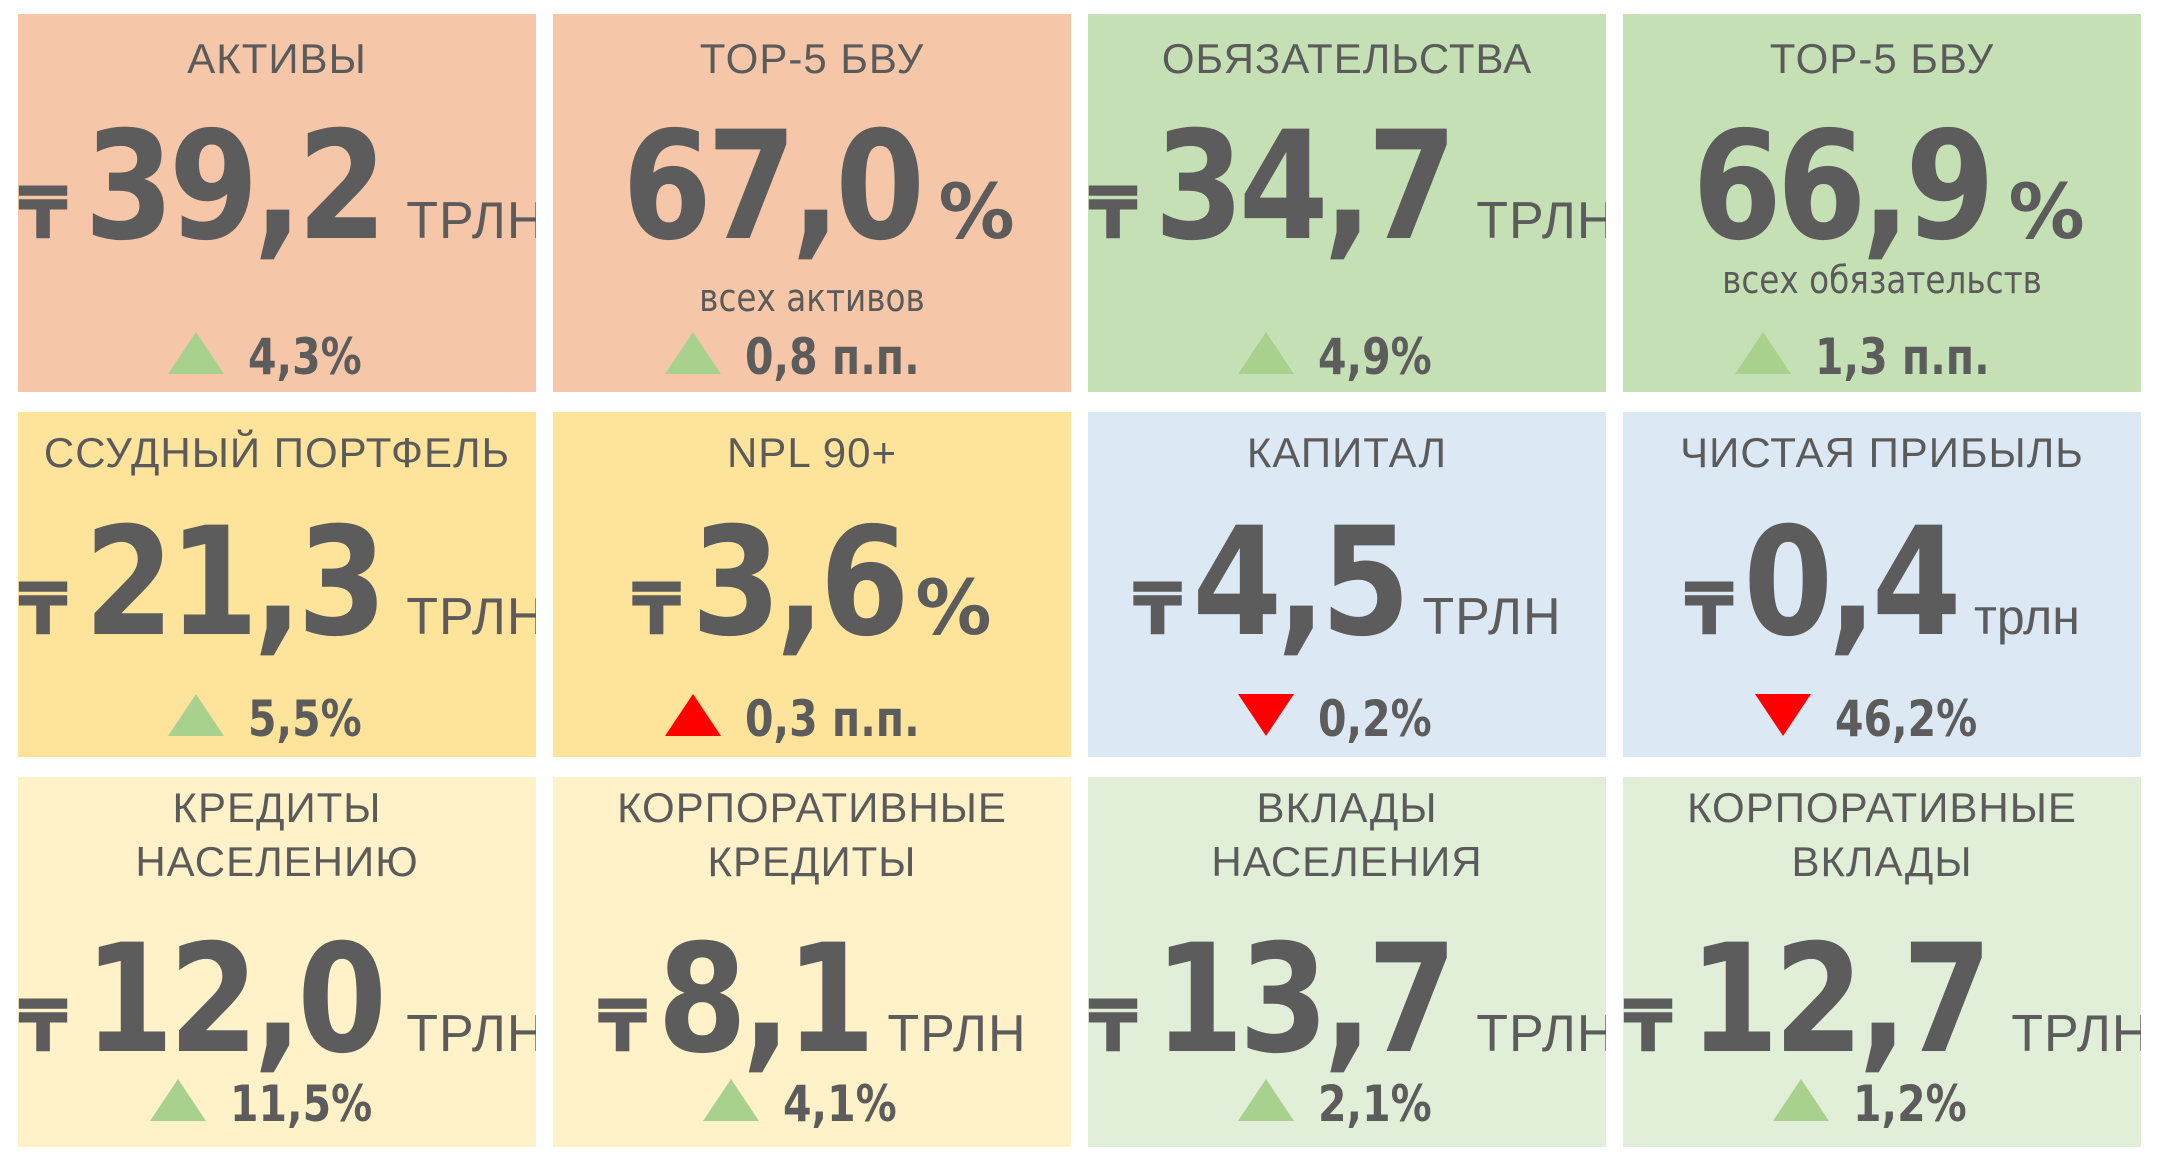  What do you see at coordinates (304, 357) in the screenshot?
I see `card-change-value: 4,3%` at bounding box center [304, 357].